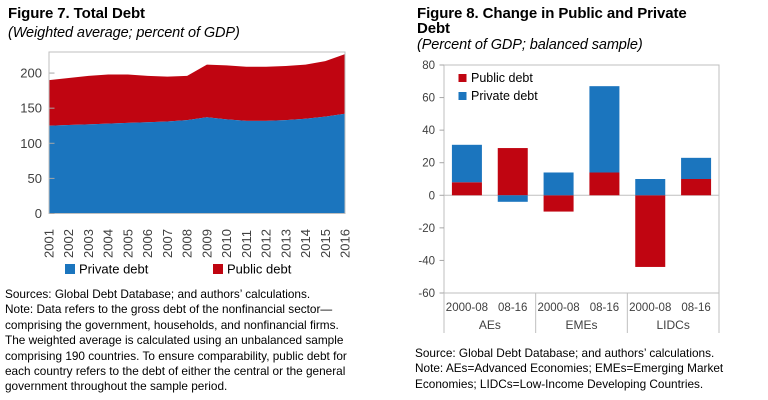 The height and width of the screenshot is (400, 768). I want to click on x-axis-tick-label: 2006, so click(147, 243).